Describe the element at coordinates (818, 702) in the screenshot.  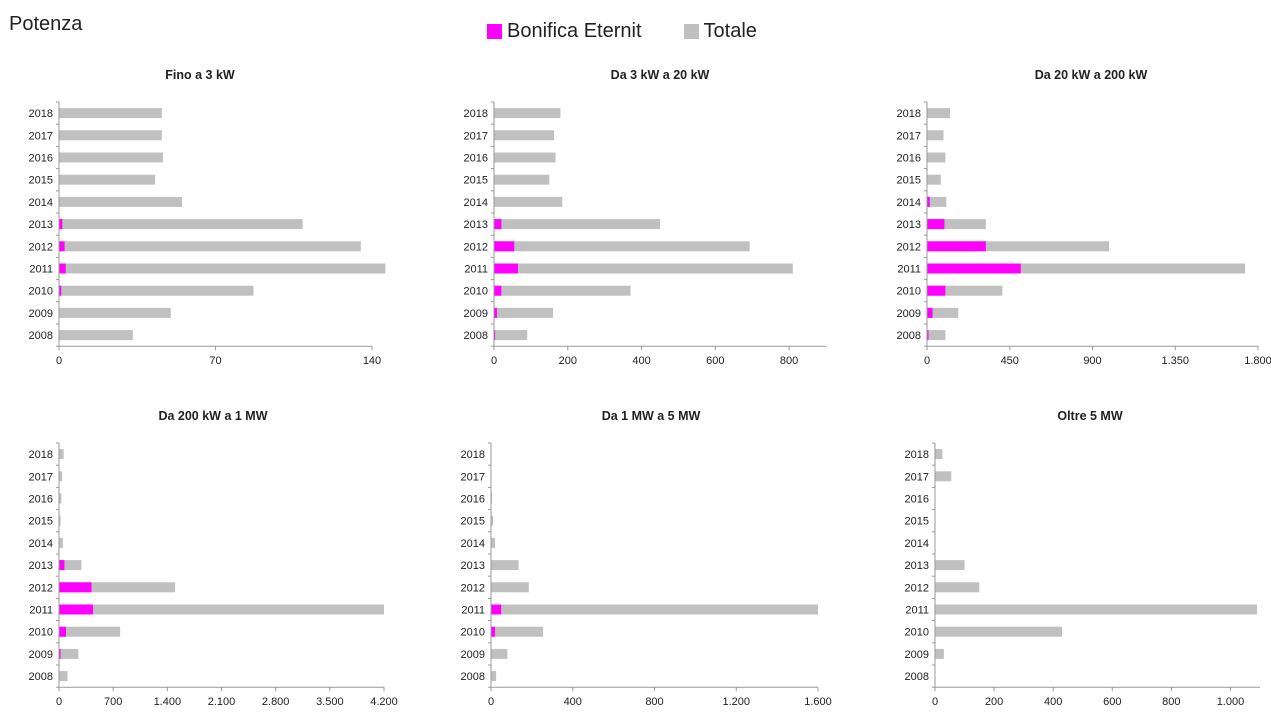
I see `x-tick-label: 1.600` at that location.